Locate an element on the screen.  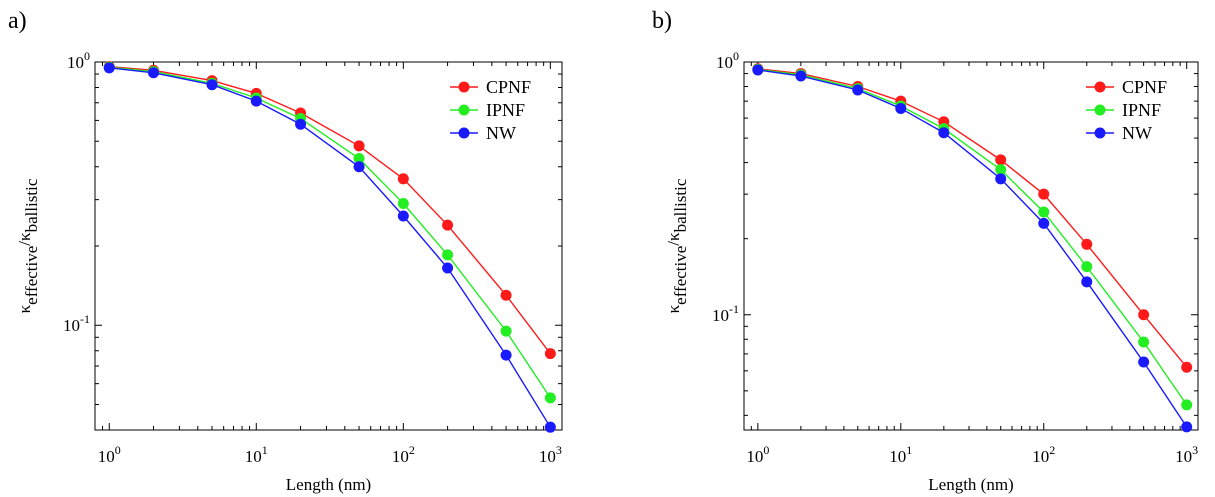
panel-label: a) is located at coordinates (17, 21).